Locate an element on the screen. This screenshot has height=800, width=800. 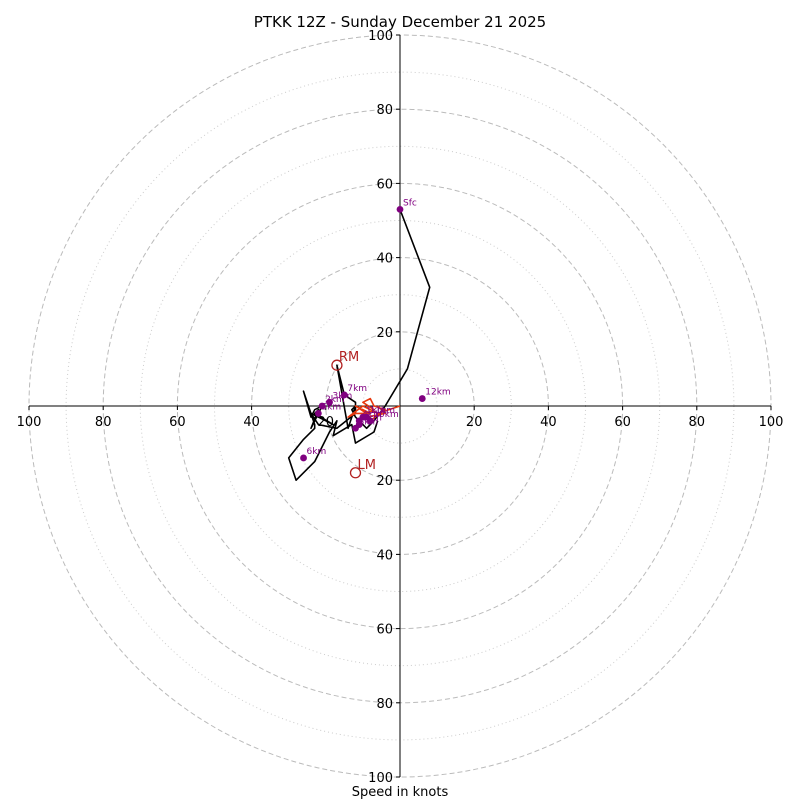
chart-title: PTKK 12Z - Sunday December 21 2025 is located at coordinates (400, 22).